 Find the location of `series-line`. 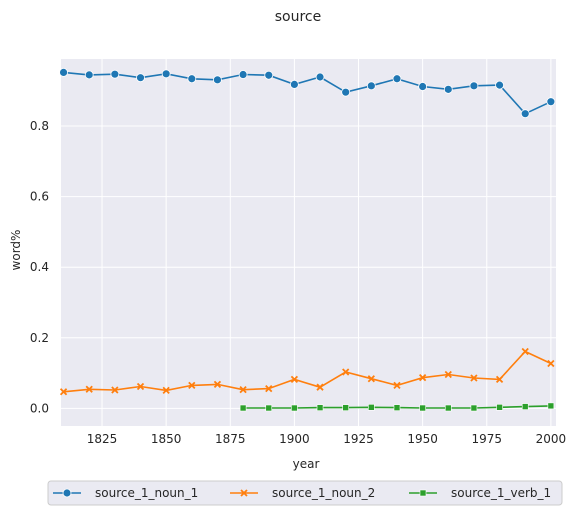

series-line is located at coordinates (307, 371).